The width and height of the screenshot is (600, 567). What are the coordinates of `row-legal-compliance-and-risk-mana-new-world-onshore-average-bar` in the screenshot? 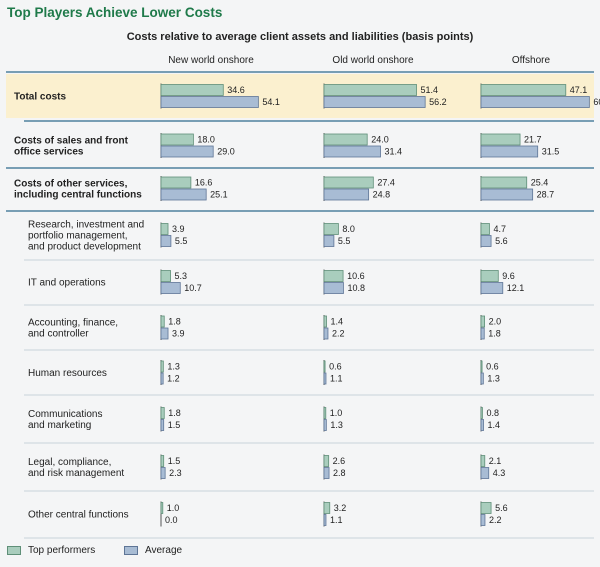 It's located at (163, 473).